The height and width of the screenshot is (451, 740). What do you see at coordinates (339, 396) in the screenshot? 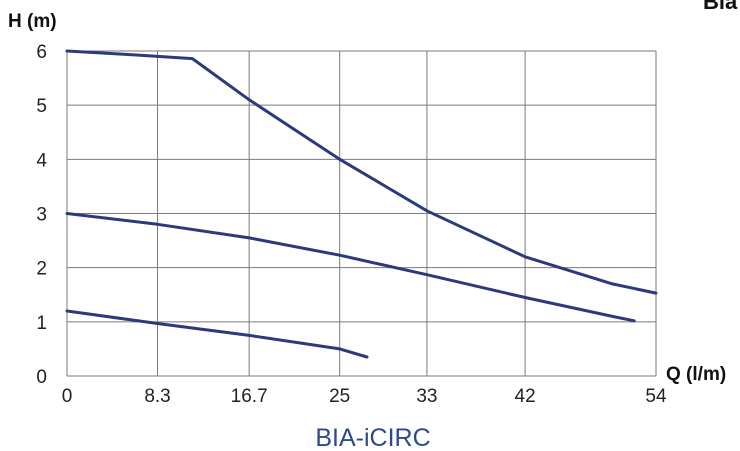
I see `x-tick-label: 25` at bounding box center [339, 396].